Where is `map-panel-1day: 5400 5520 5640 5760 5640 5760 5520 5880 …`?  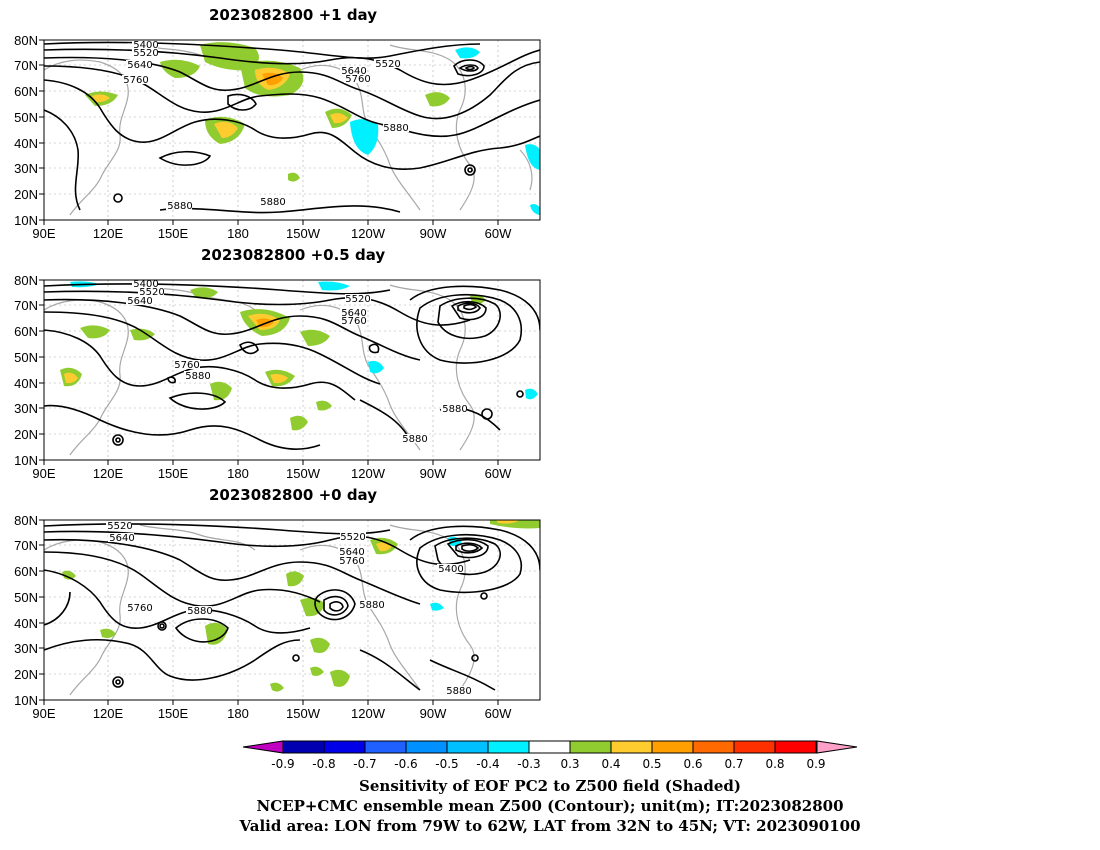
map-panel-1day: 5400 5520 5640 5760 5640 5760 5520 5880 … is located at coordinates (292, 130).